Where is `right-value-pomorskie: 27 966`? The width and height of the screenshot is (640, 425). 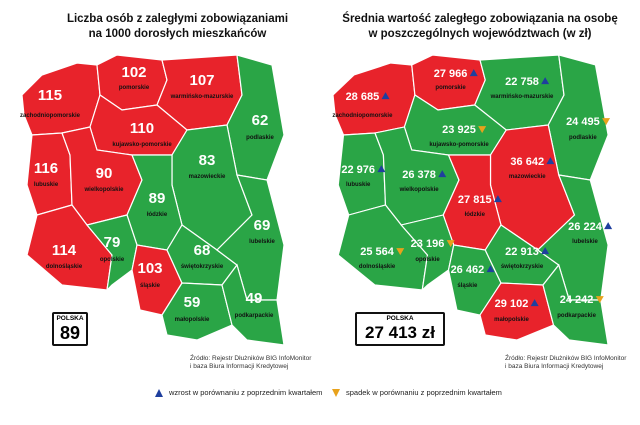 right-value-pomorskie: 27 966 is located at coordinates (451, 74).